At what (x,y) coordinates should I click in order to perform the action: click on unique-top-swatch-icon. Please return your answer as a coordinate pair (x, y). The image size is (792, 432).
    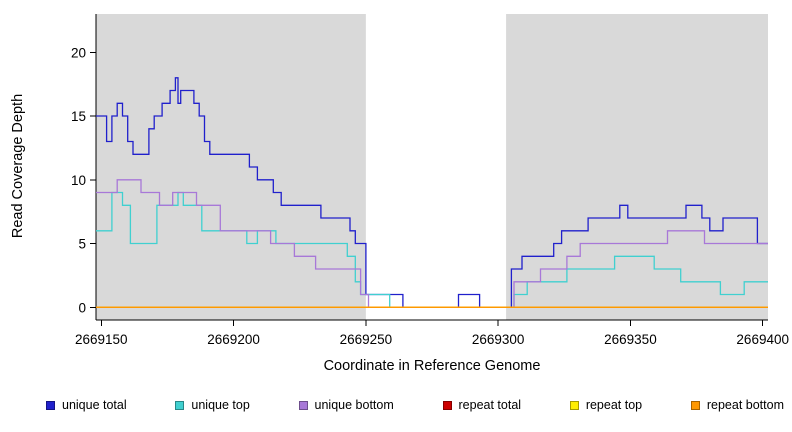
    Looking at the image, I should click on (180, 405).